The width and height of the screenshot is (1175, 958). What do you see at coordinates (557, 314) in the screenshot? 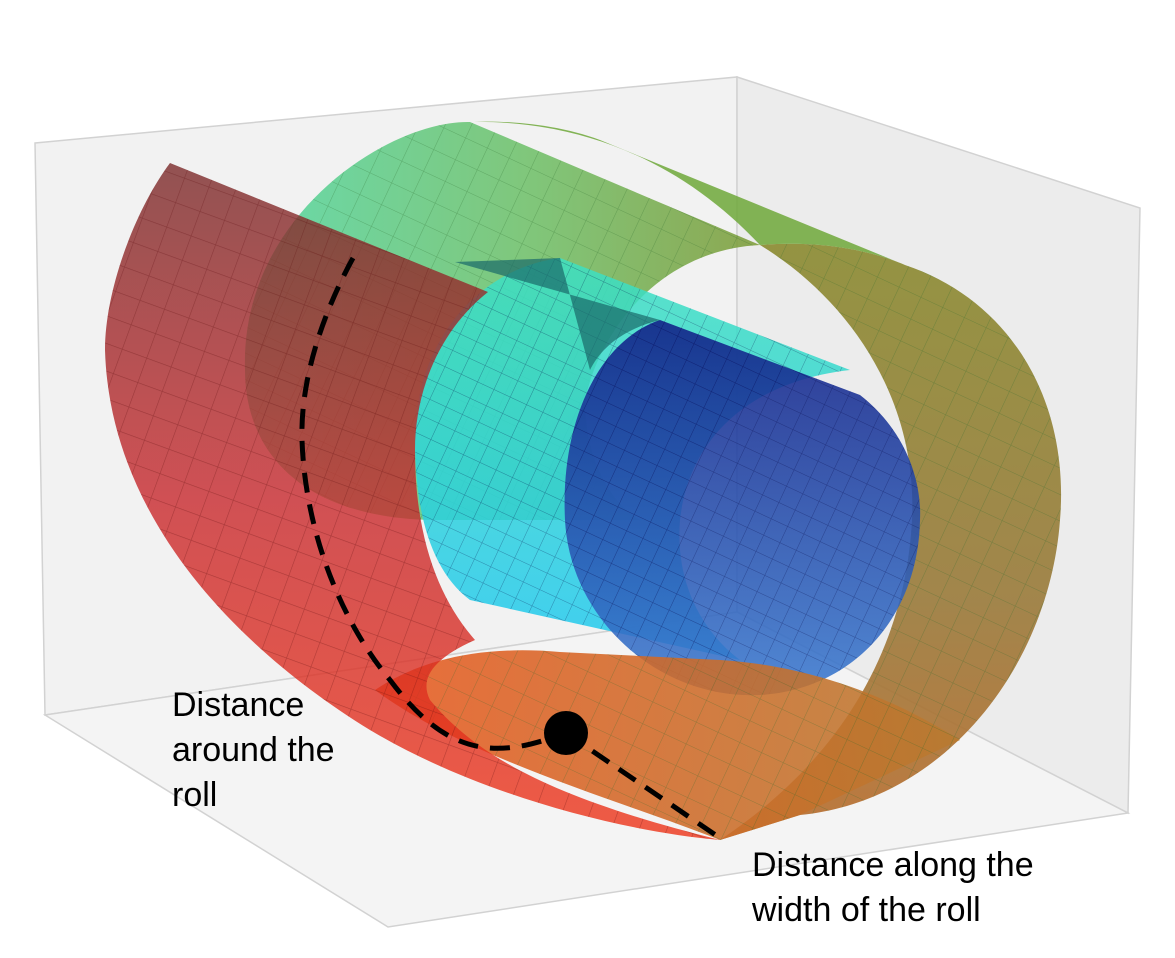
I see `roll-inner-blue-top` at bounding box center [557, 314].